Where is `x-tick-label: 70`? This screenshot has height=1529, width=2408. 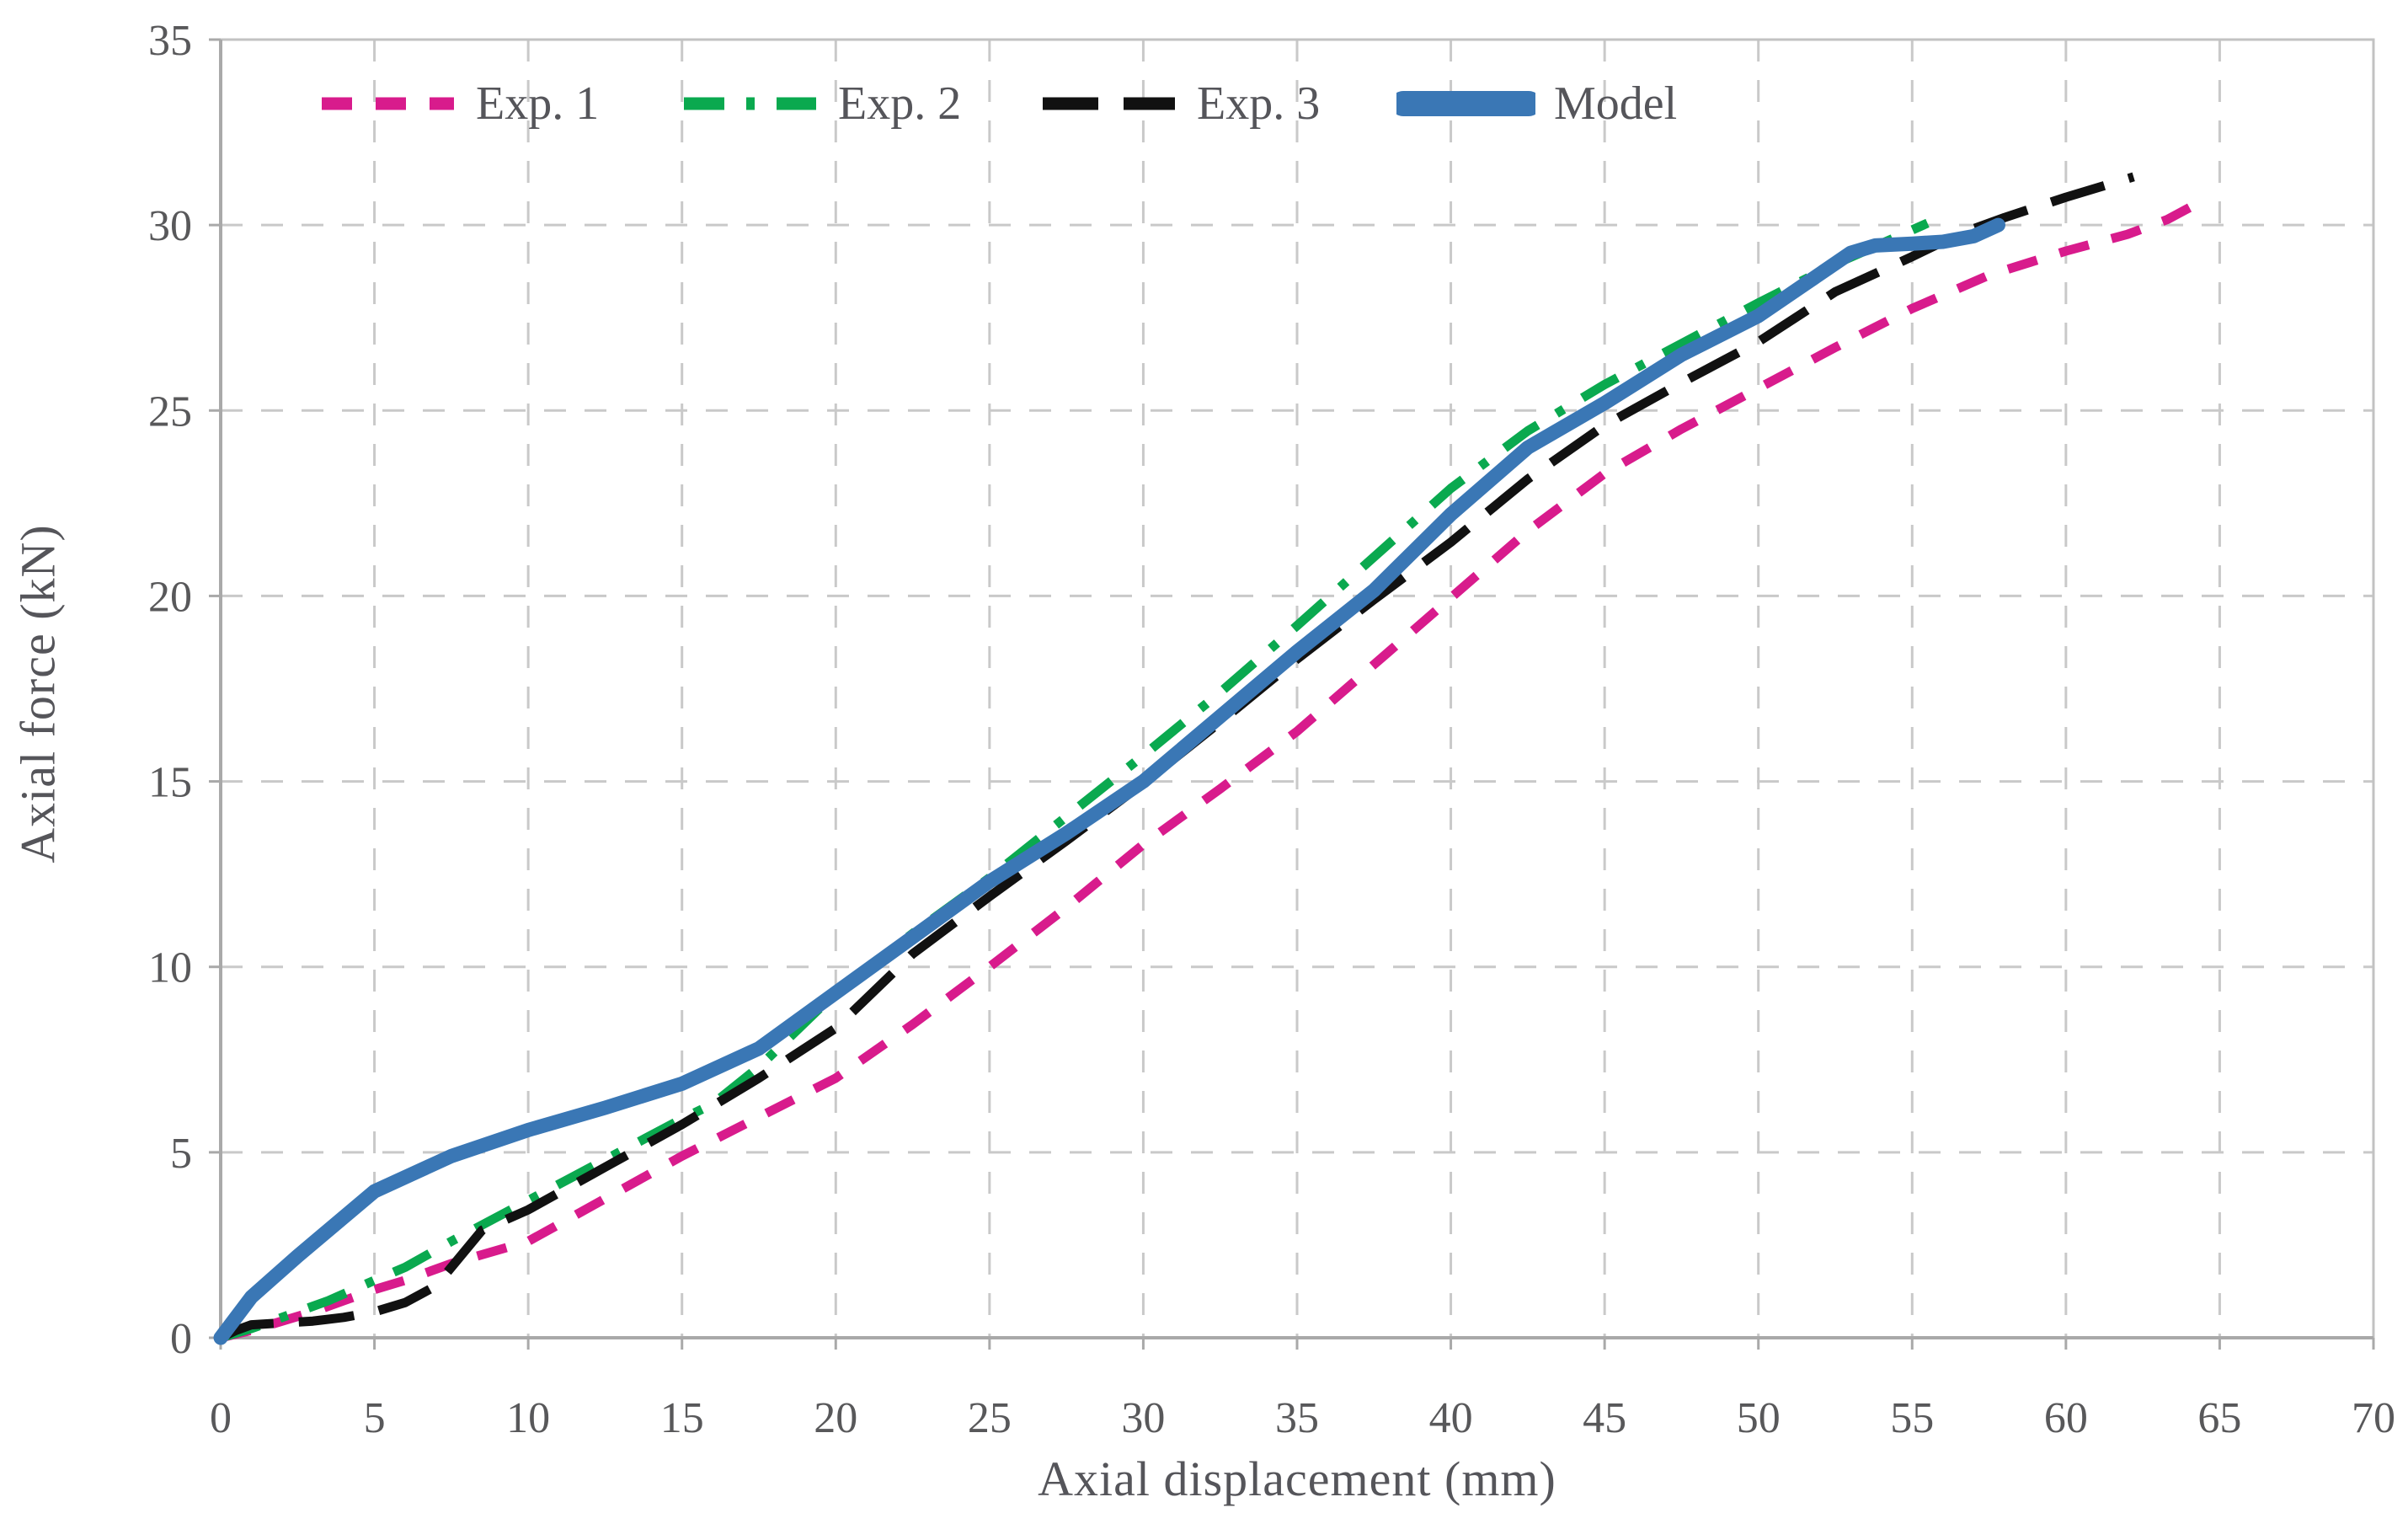 x-tick-label: 70 is located at coordinates (2373, 1418).